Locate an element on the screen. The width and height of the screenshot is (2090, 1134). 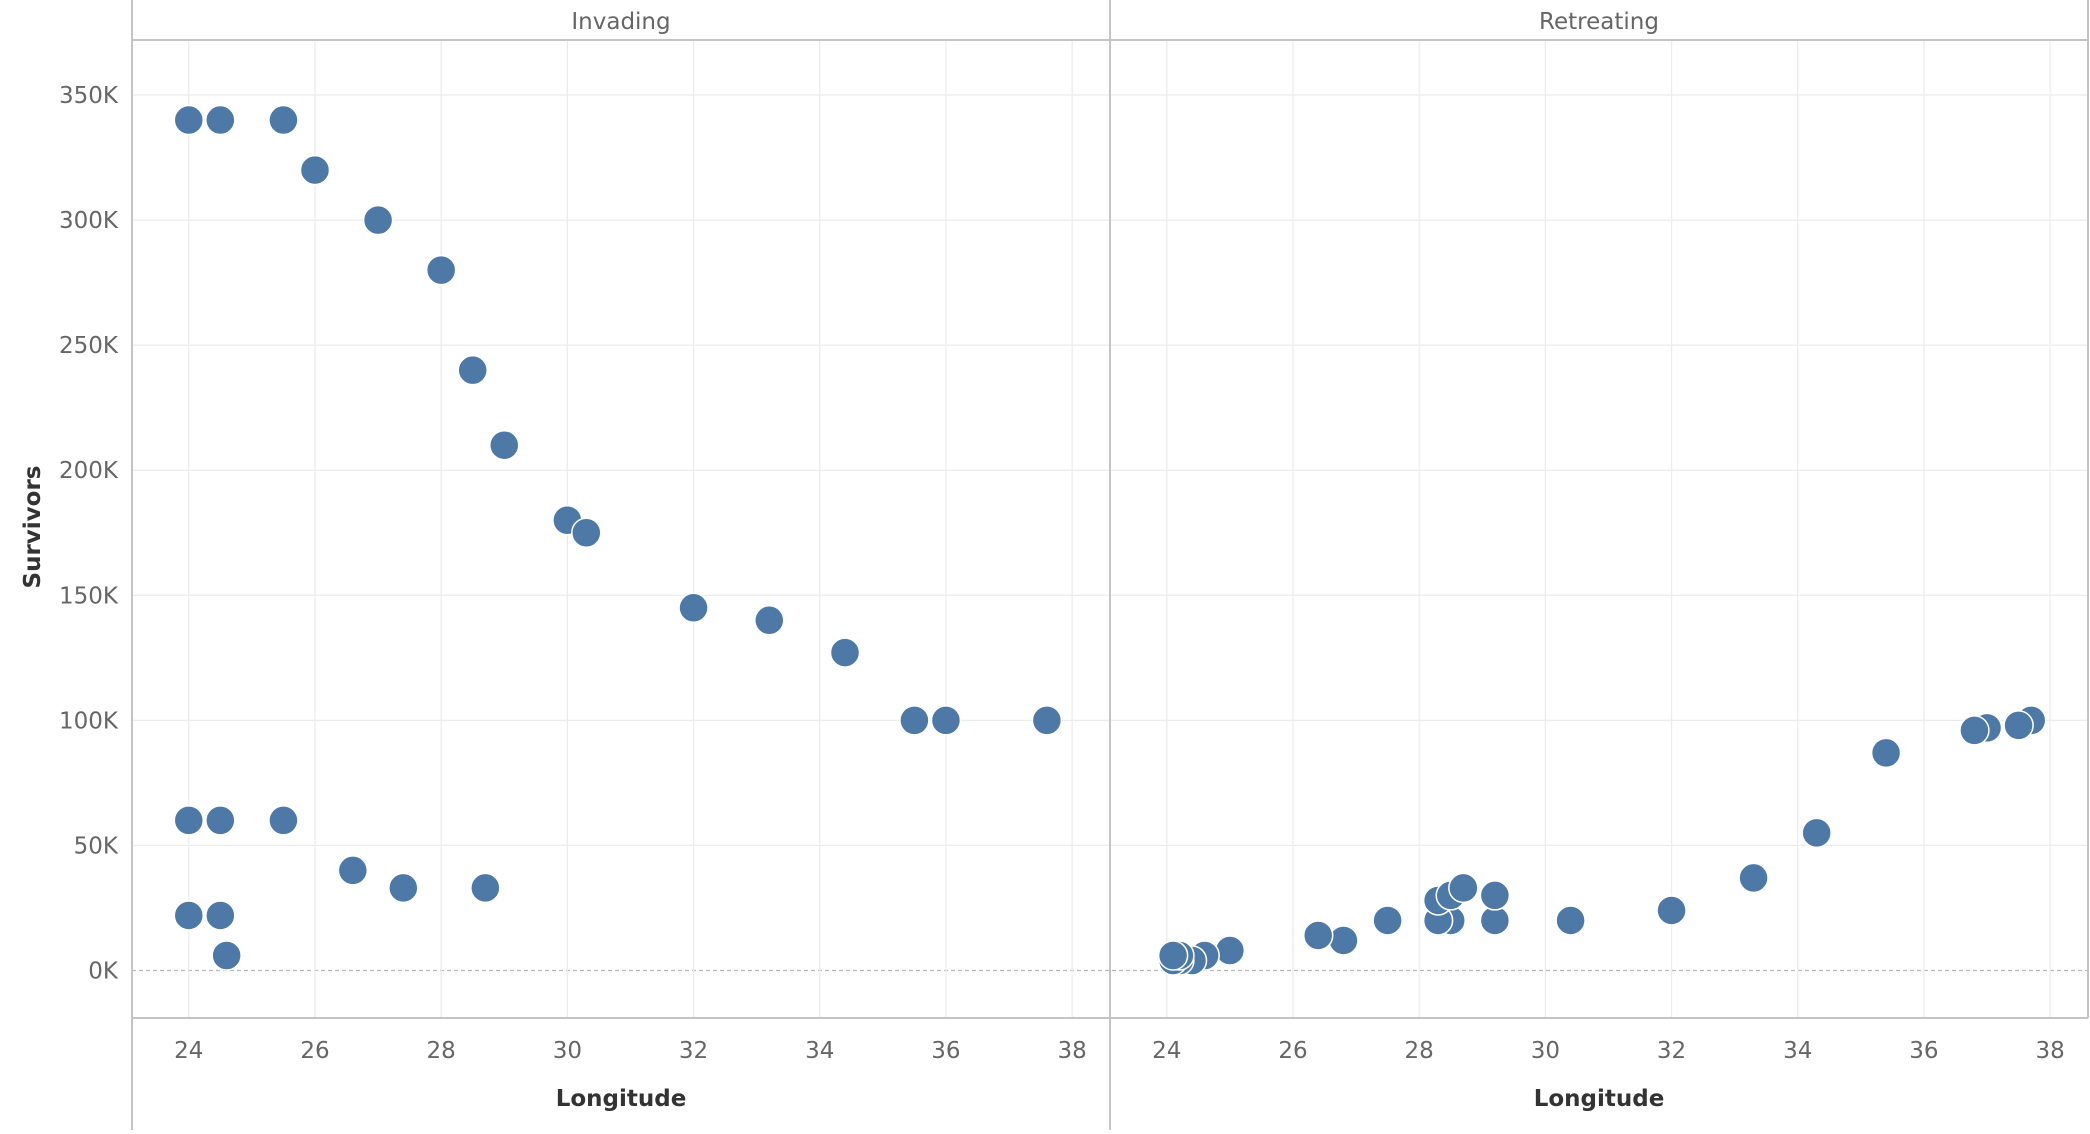
y-tick-label: 300K is located at coordinates (89, 221).